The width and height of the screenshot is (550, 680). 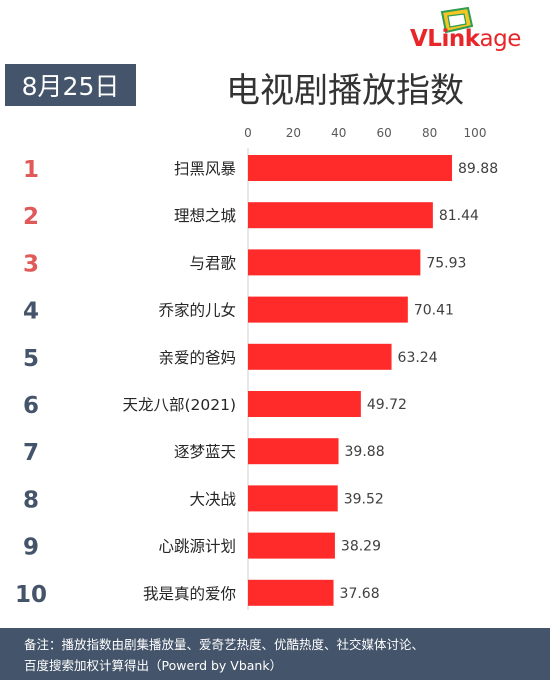 What do you see at coordinates (31, 453) in the screenshot?
I see `rank-number: 7` at bounding box center [31, 453].